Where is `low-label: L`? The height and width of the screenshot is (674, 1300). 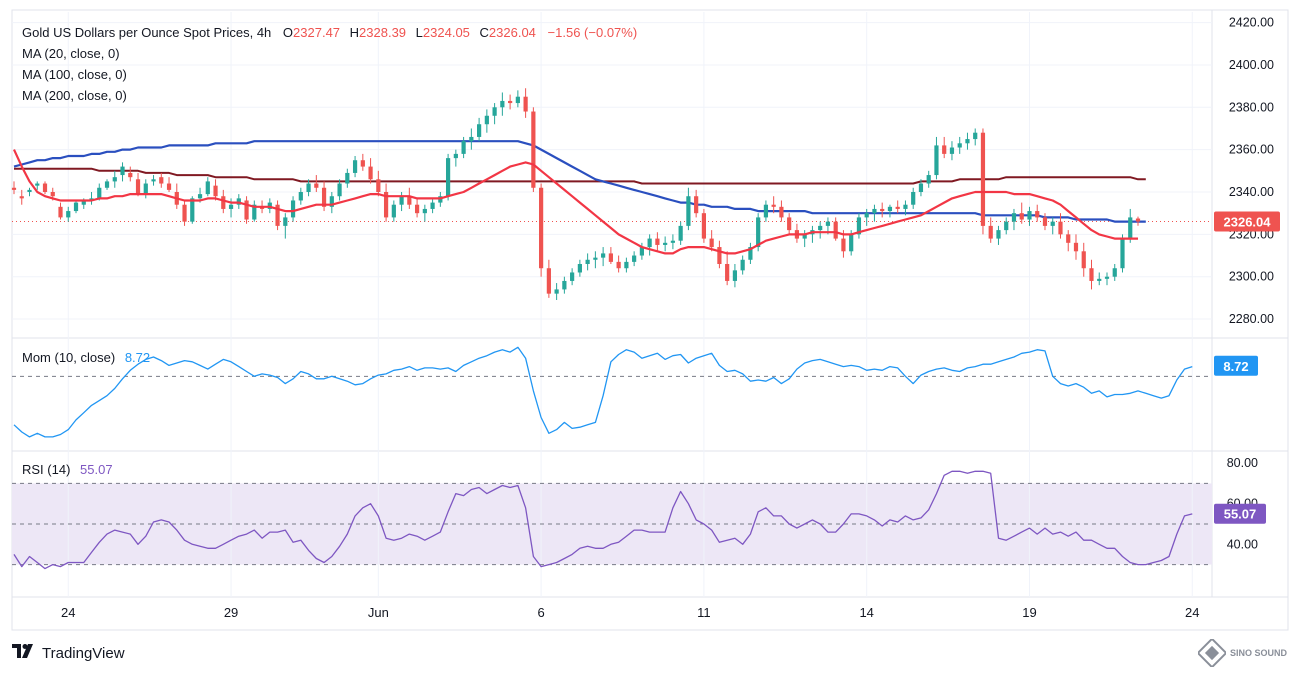
low-label: L is located at coordinates (419, 32).